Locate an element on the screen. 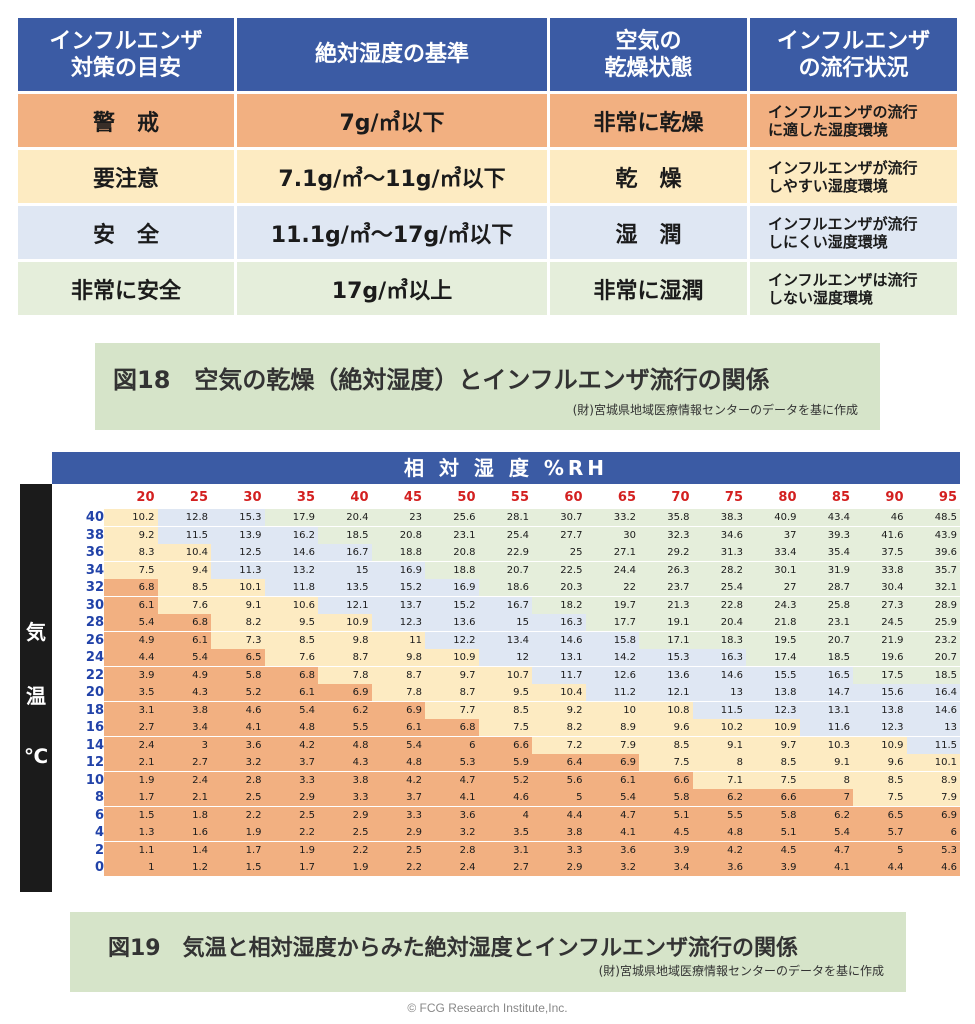 This screenshot has width=975, height=1024. header-guideline: インフルエンザ 対策の目安 is located at coordinates (126, 54).